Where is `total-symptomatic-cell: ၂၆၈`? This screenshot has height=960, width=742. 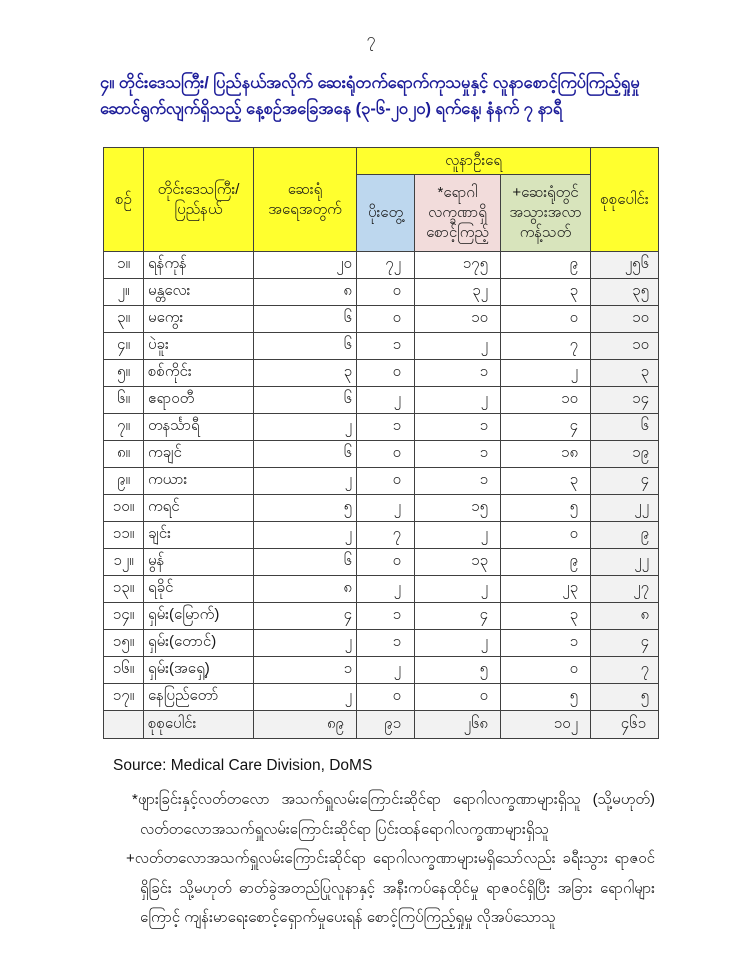 total-symptomatic-cell: ၂၆၈ is located at coordinates (457, 724).